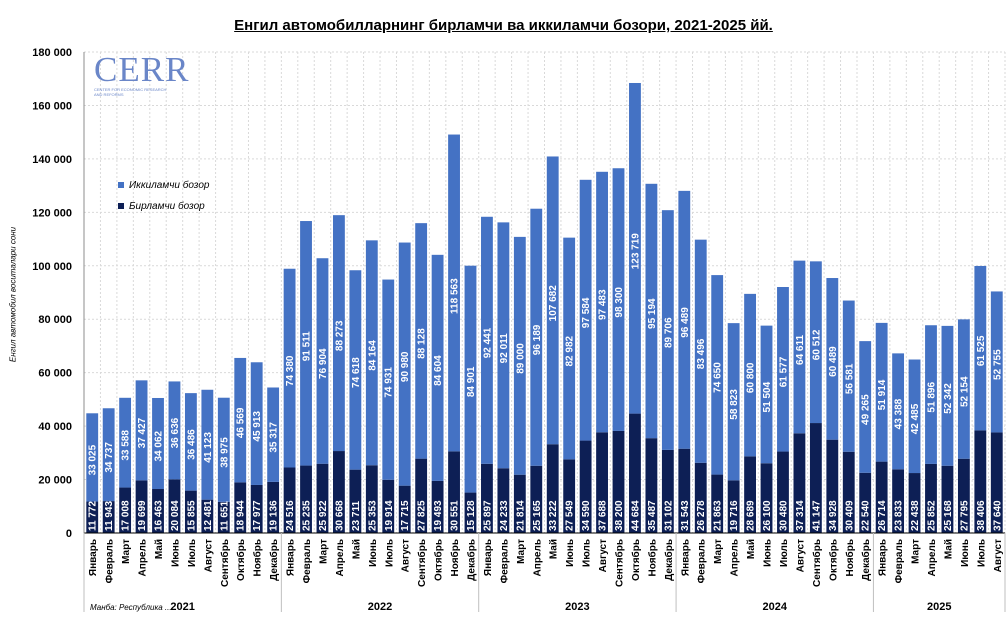 Image resolution: width=1007 pixels, height=620 pixels. I want to click on value-label-primary: 27 795, so click(964, 515).